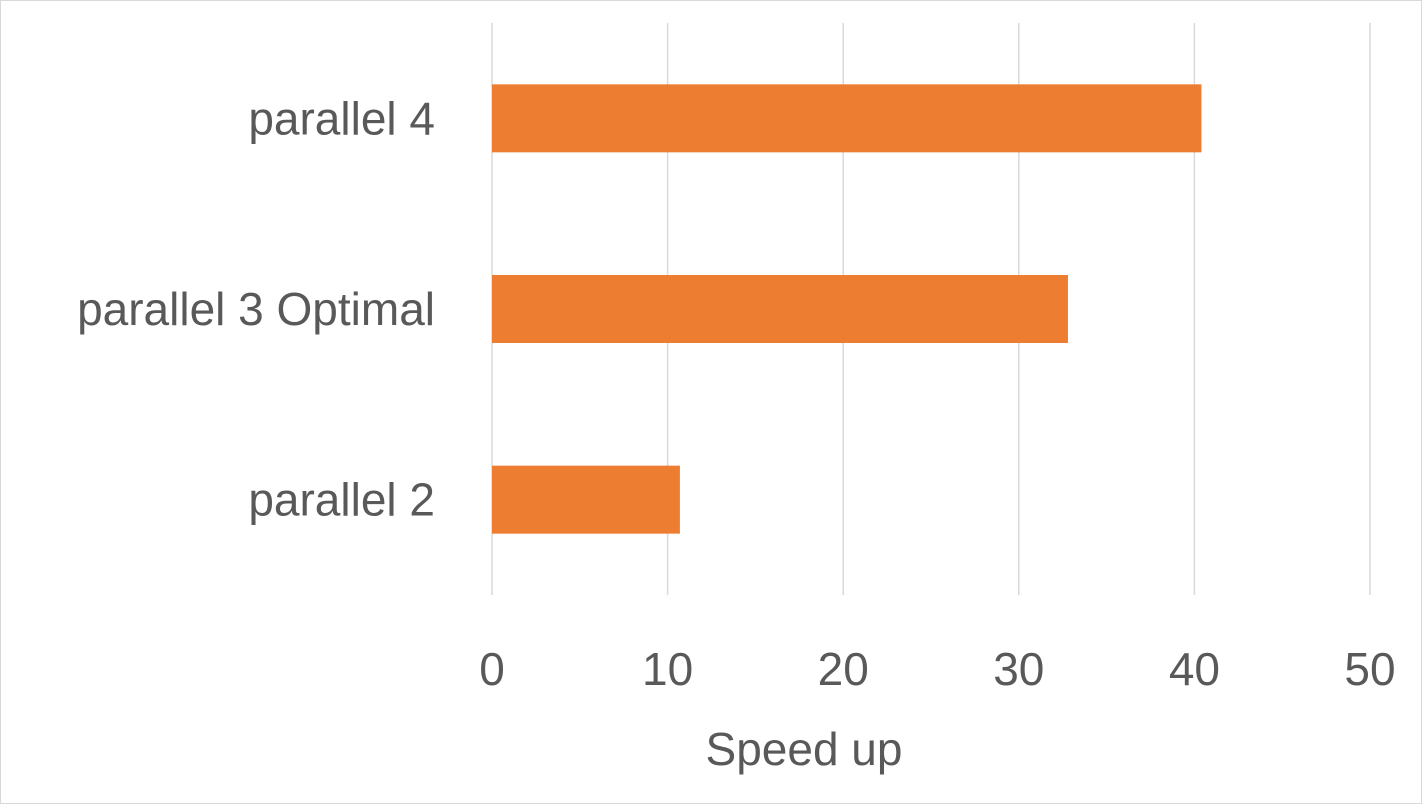 The image size is (1422, 805). Describe the element at coordinates (1369, 669) in the screenshot. I see `x-tick-label-50: 50` at that location.